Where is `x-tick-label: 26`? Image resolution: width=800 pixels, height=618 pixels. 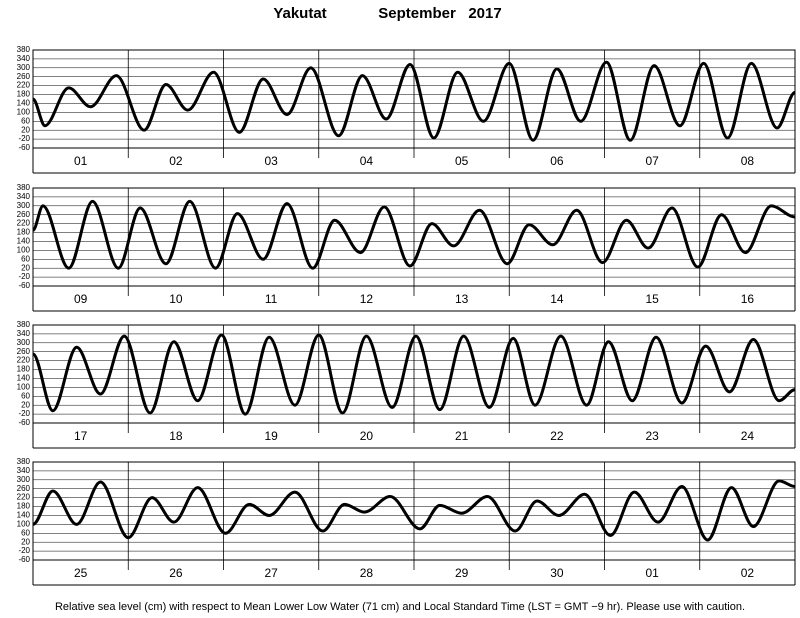 x-tick-label: 26 is located at coordinates (176, 573).